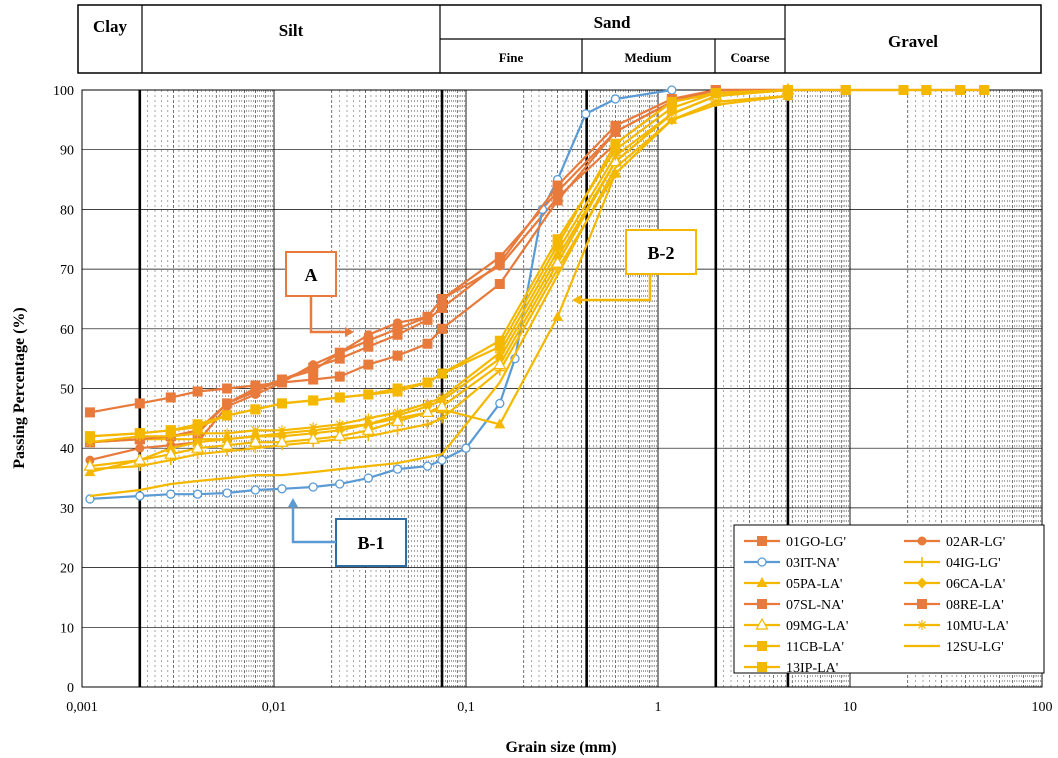 This screenshot has height=758, width=1058. What do you see at coordinates (371, 543) in the screenshot?
I see `annotation-b1-label: B-1` at bounding box center [371, 543].